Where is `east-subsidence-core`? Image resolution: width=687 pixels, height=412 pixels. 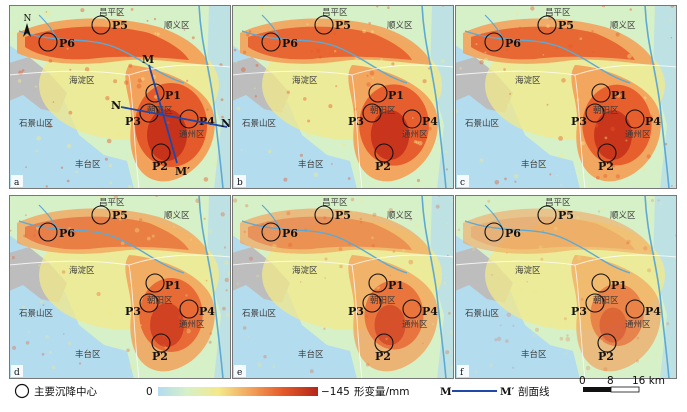 east-subsidence-core is located at coordinates (390, 325).